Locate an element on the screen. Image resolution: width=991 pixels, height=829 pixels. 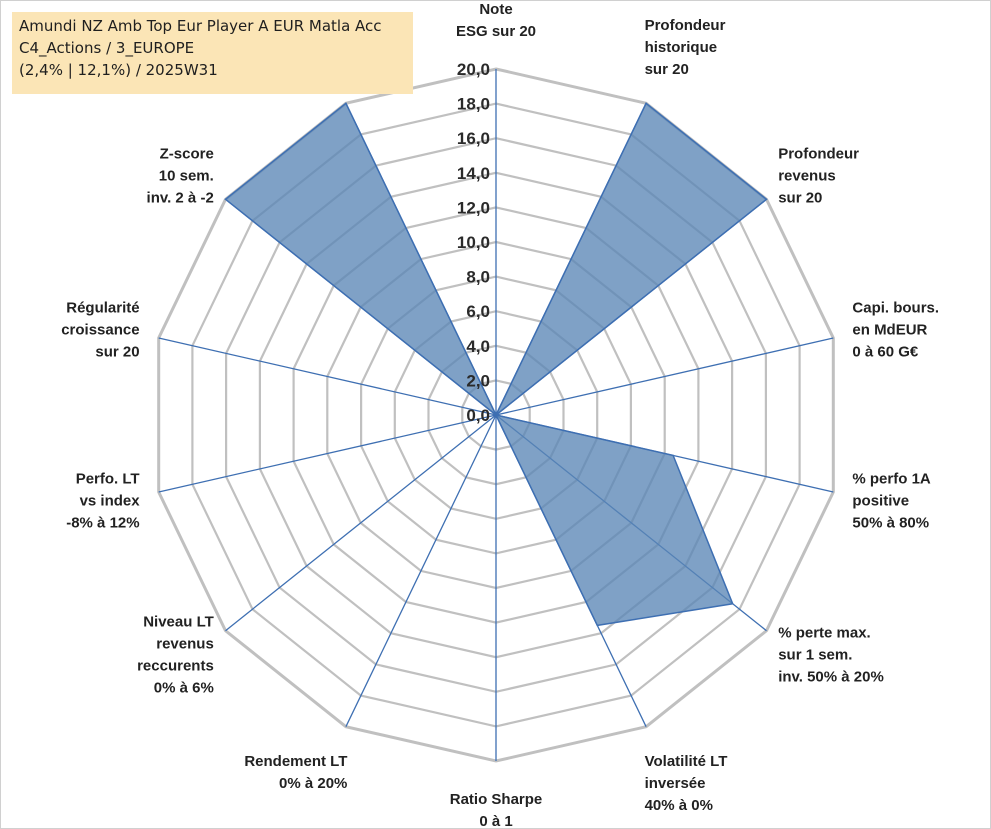
tick-label: 0,0 is located at coordinates (478, 415).